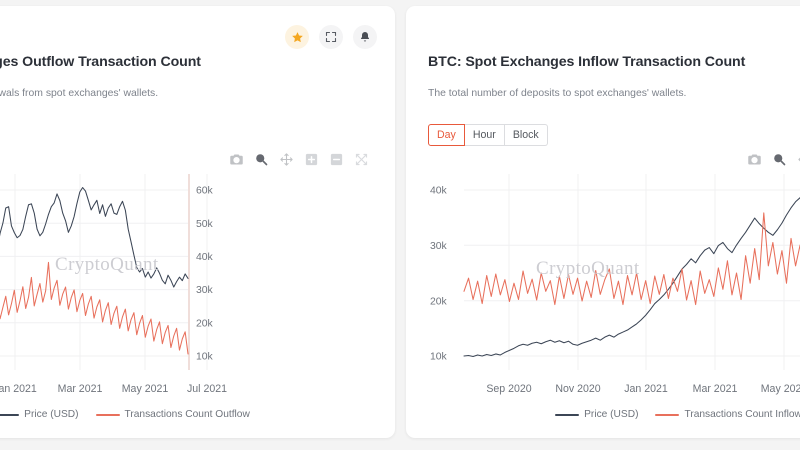 This screenshot has height=450, width=800. I want to click on resolution-tabs-inflow: Day Hour Block, so click(488, 135).